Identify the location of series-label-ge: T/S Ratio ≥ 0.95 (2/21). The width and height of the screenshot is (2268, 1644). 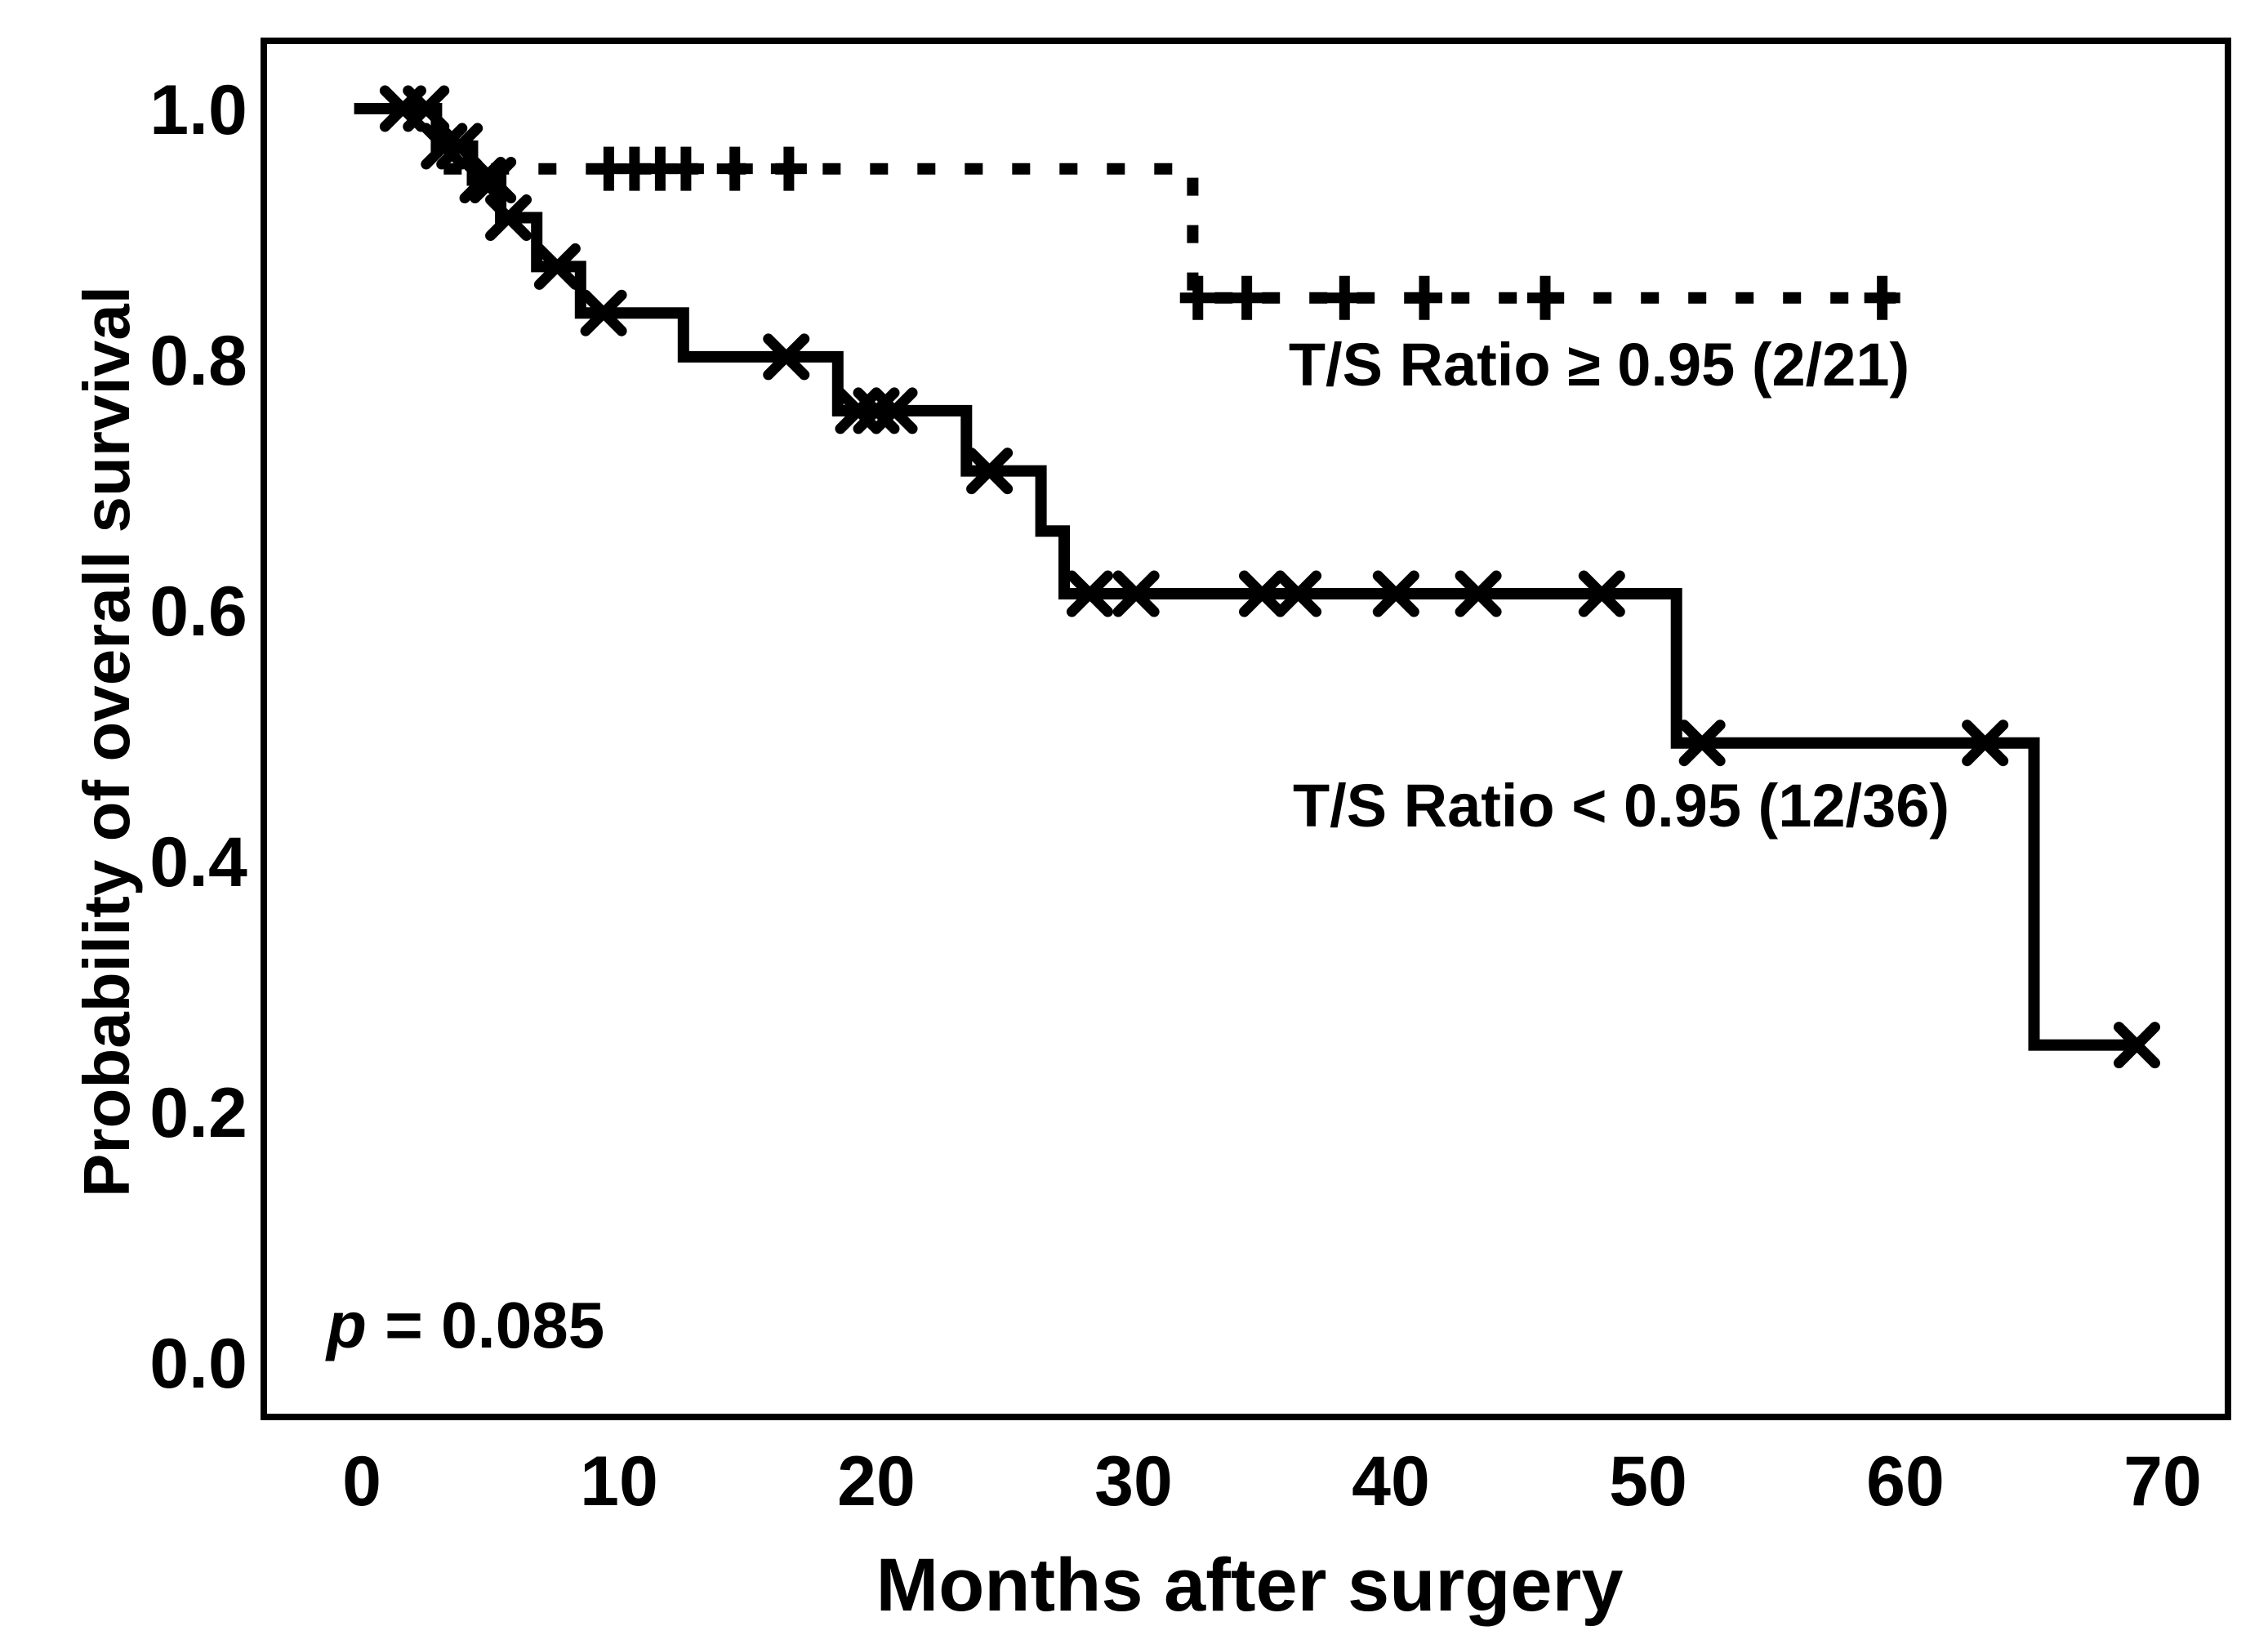
(1599, 365).